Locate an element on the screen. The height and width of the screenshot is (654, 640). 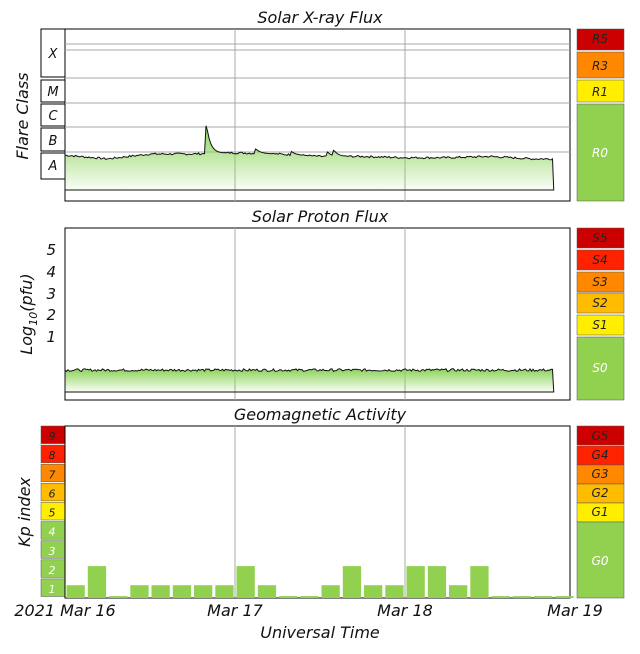
kp-level-label-4: 4 is located at coordinates (52, 532).